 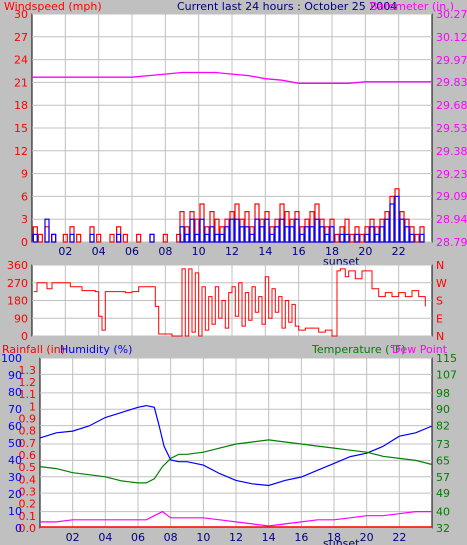 I want to click on windspeed-tick: 6, so click(x=24, y=196).